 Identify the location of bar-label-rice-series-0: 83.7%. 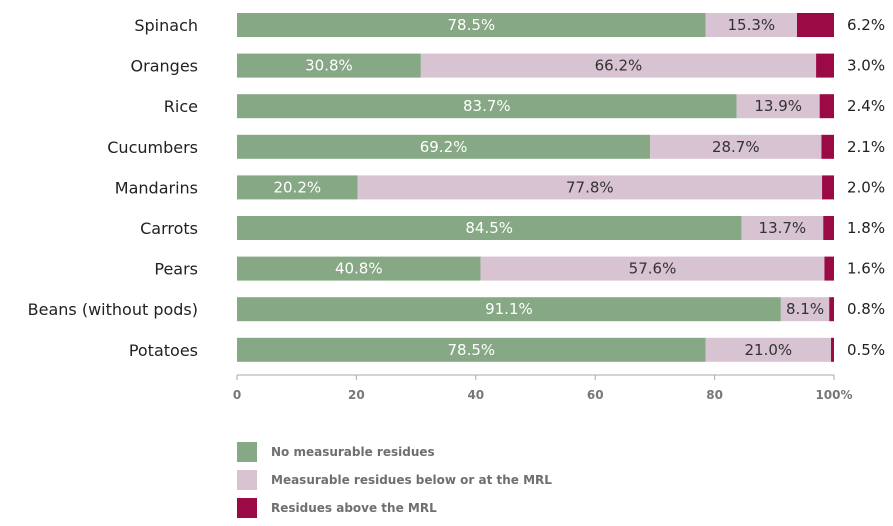
(487, 106).